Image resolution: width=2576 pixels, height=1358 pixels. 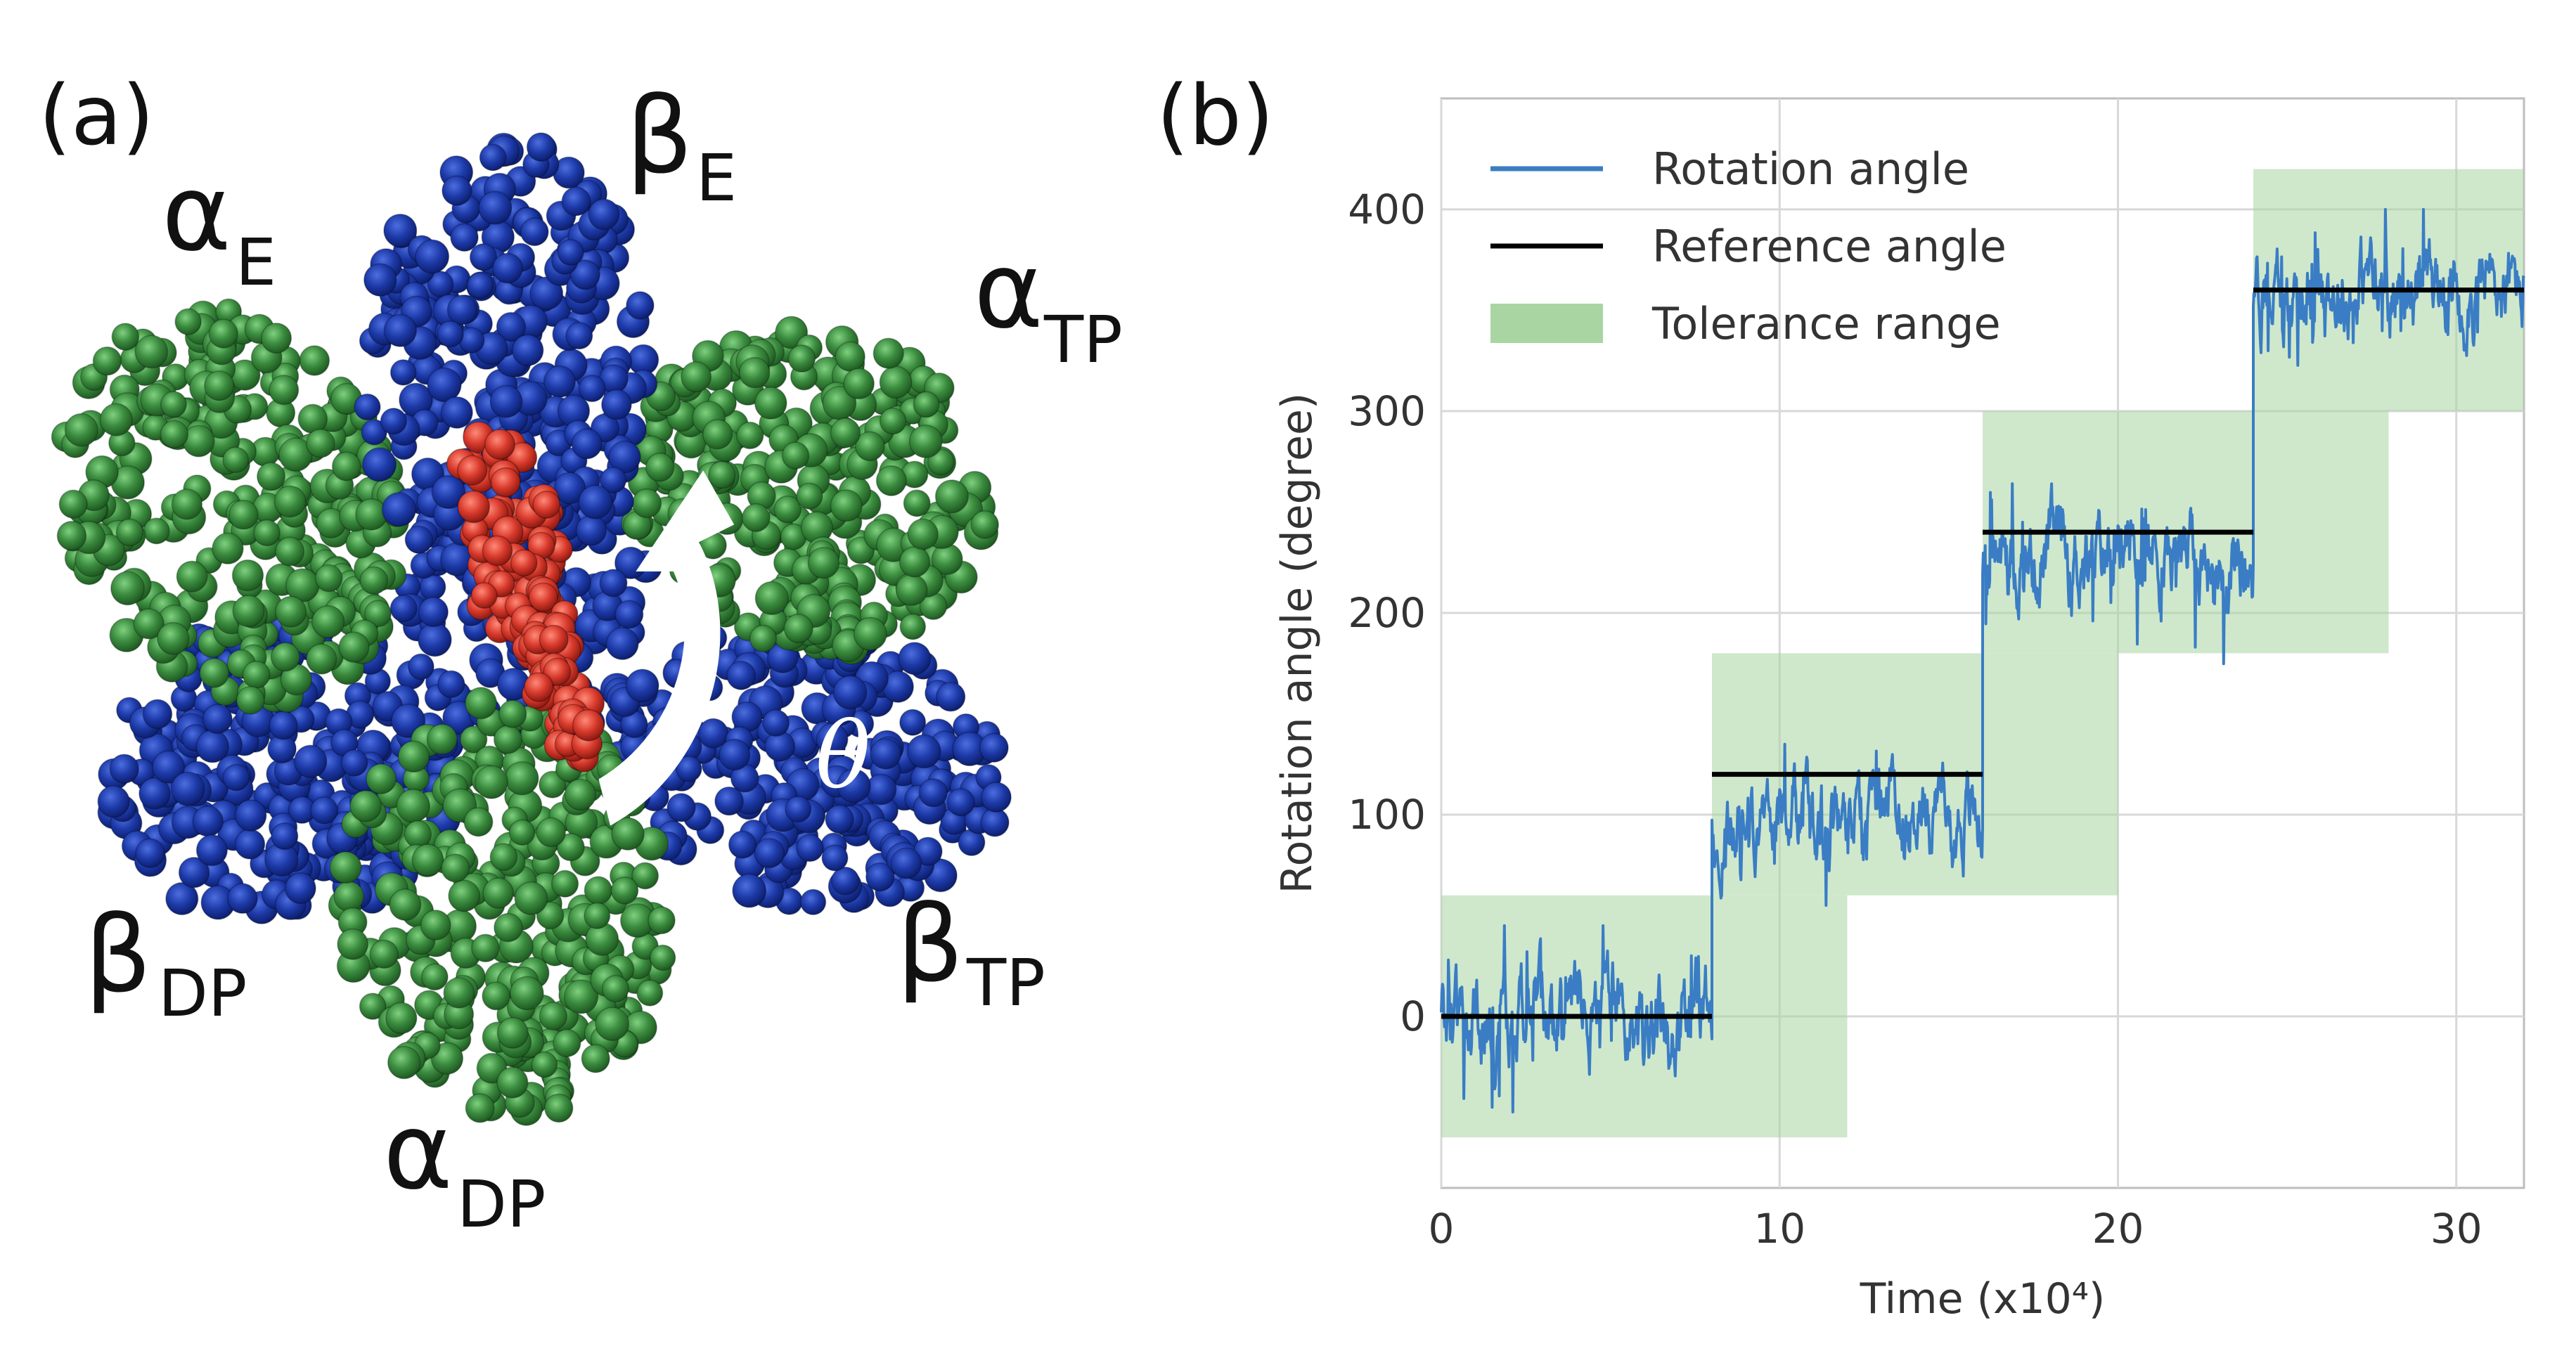 What do you see at coordinates (659, 136) in the screenshot?
I see `svg-text: β` at bounding box center [659, 136].